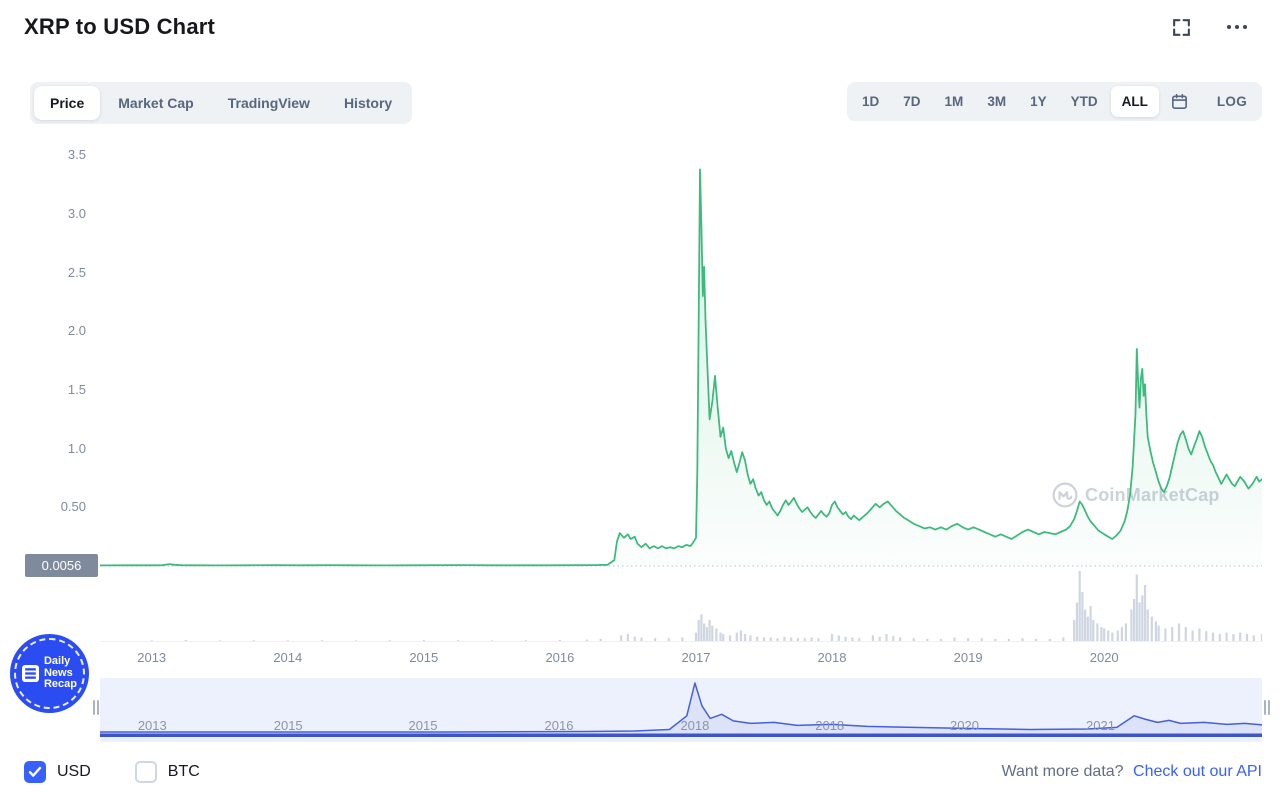 The image size is (1280, 799). What do you see at coordinates (76, 389) in the screenshot?
I see `y-tick-label: 1.5` at bounding box center [76, 389].